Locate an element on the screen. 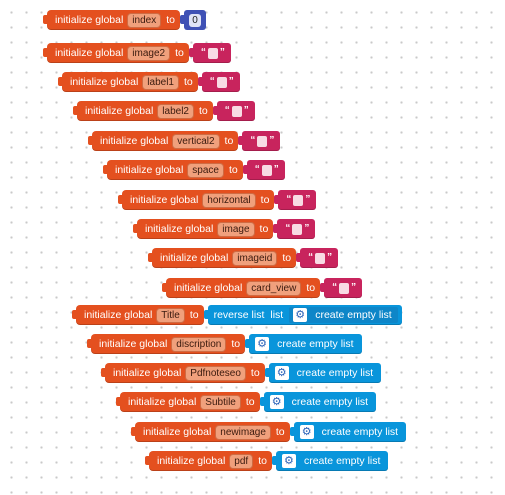 The image size is (505, 495). block-init-global-horizontal: initialize global horizontal to “ ” is located at coordinates (217, 200).